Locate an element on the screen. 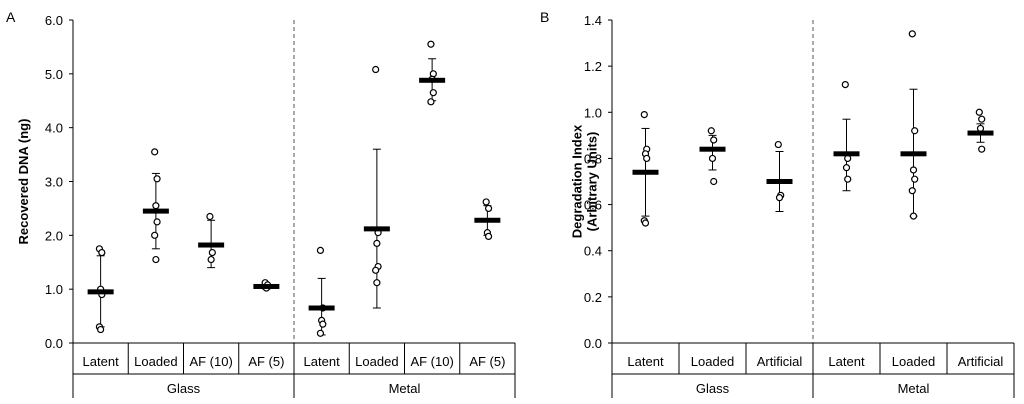 This screenshot has height=404, width=1024. panel-label: A is located at coordinates (11, 17).